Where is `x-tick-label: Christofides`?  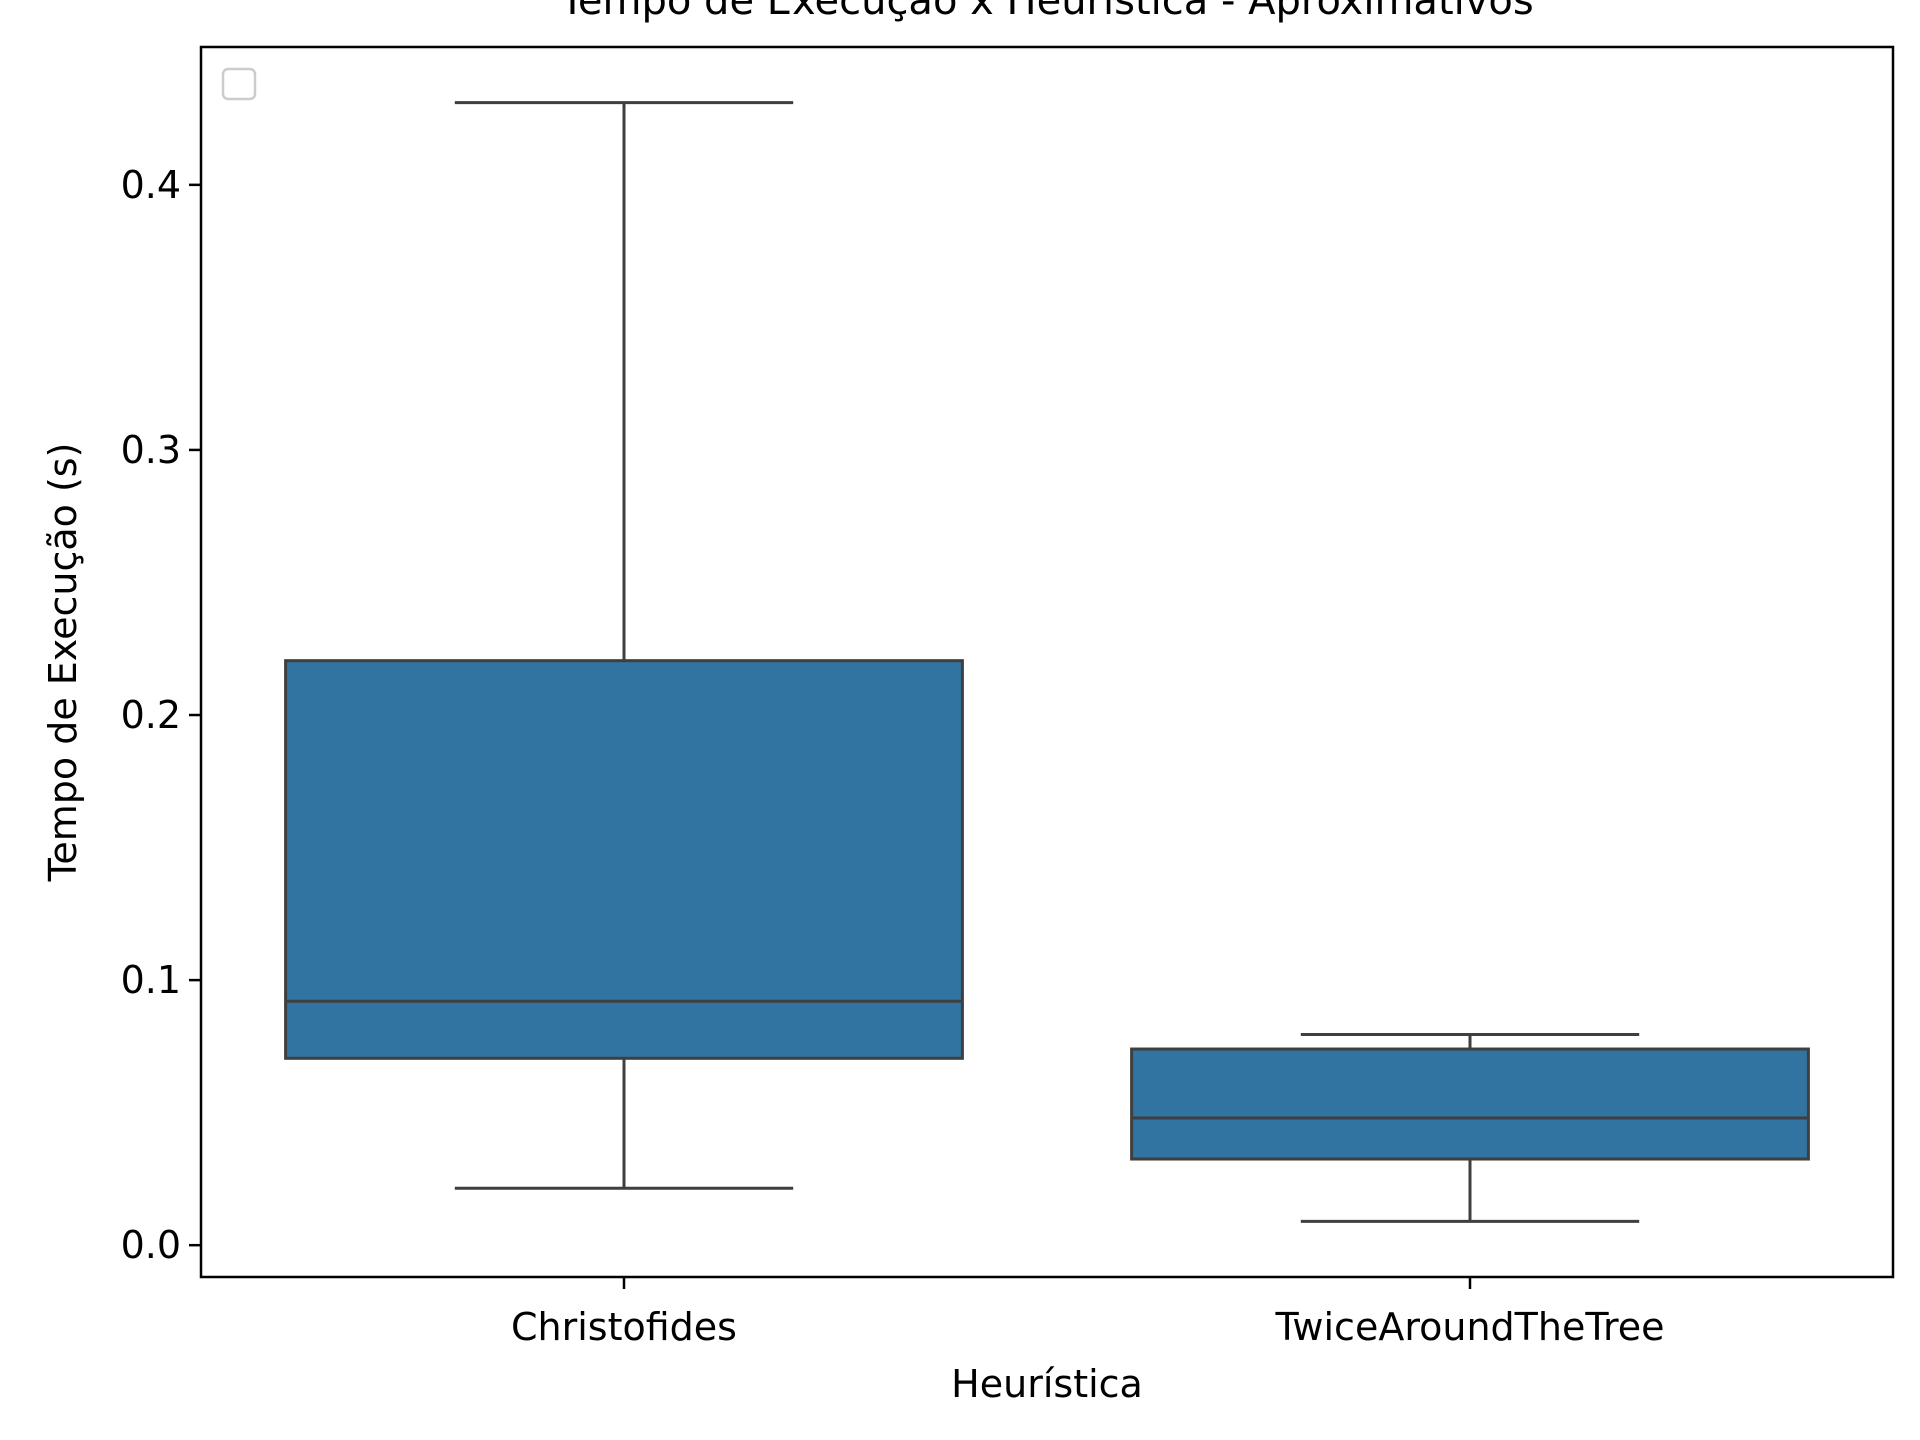 x-tick-label: Christofides is located at coordinates (624, 1327).